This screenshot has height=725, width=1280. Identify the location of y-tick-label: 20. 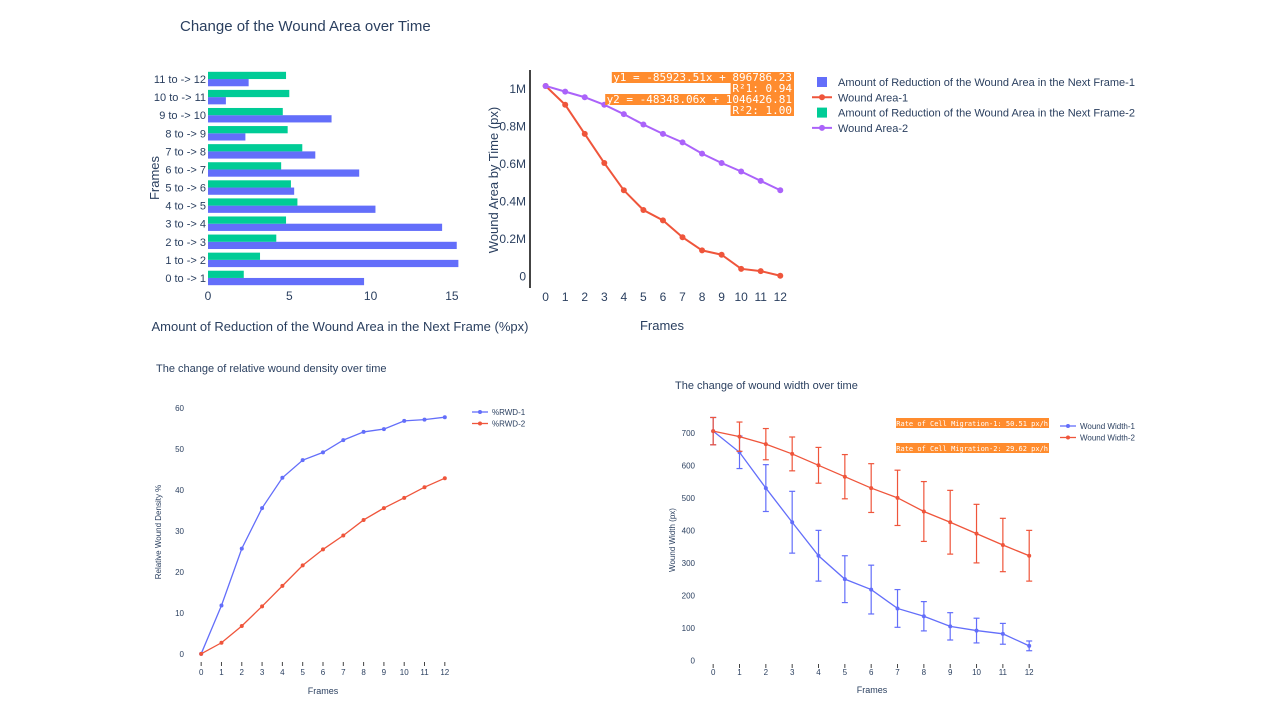
(179, 572).